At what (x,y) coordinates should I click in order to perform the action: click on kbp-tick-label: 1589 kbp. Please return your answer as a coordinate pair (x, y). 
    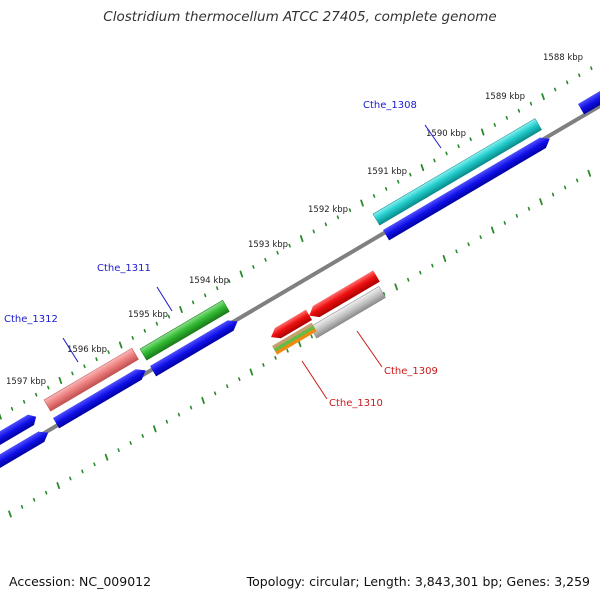
    Looking at the image, I should click on (505, 97).